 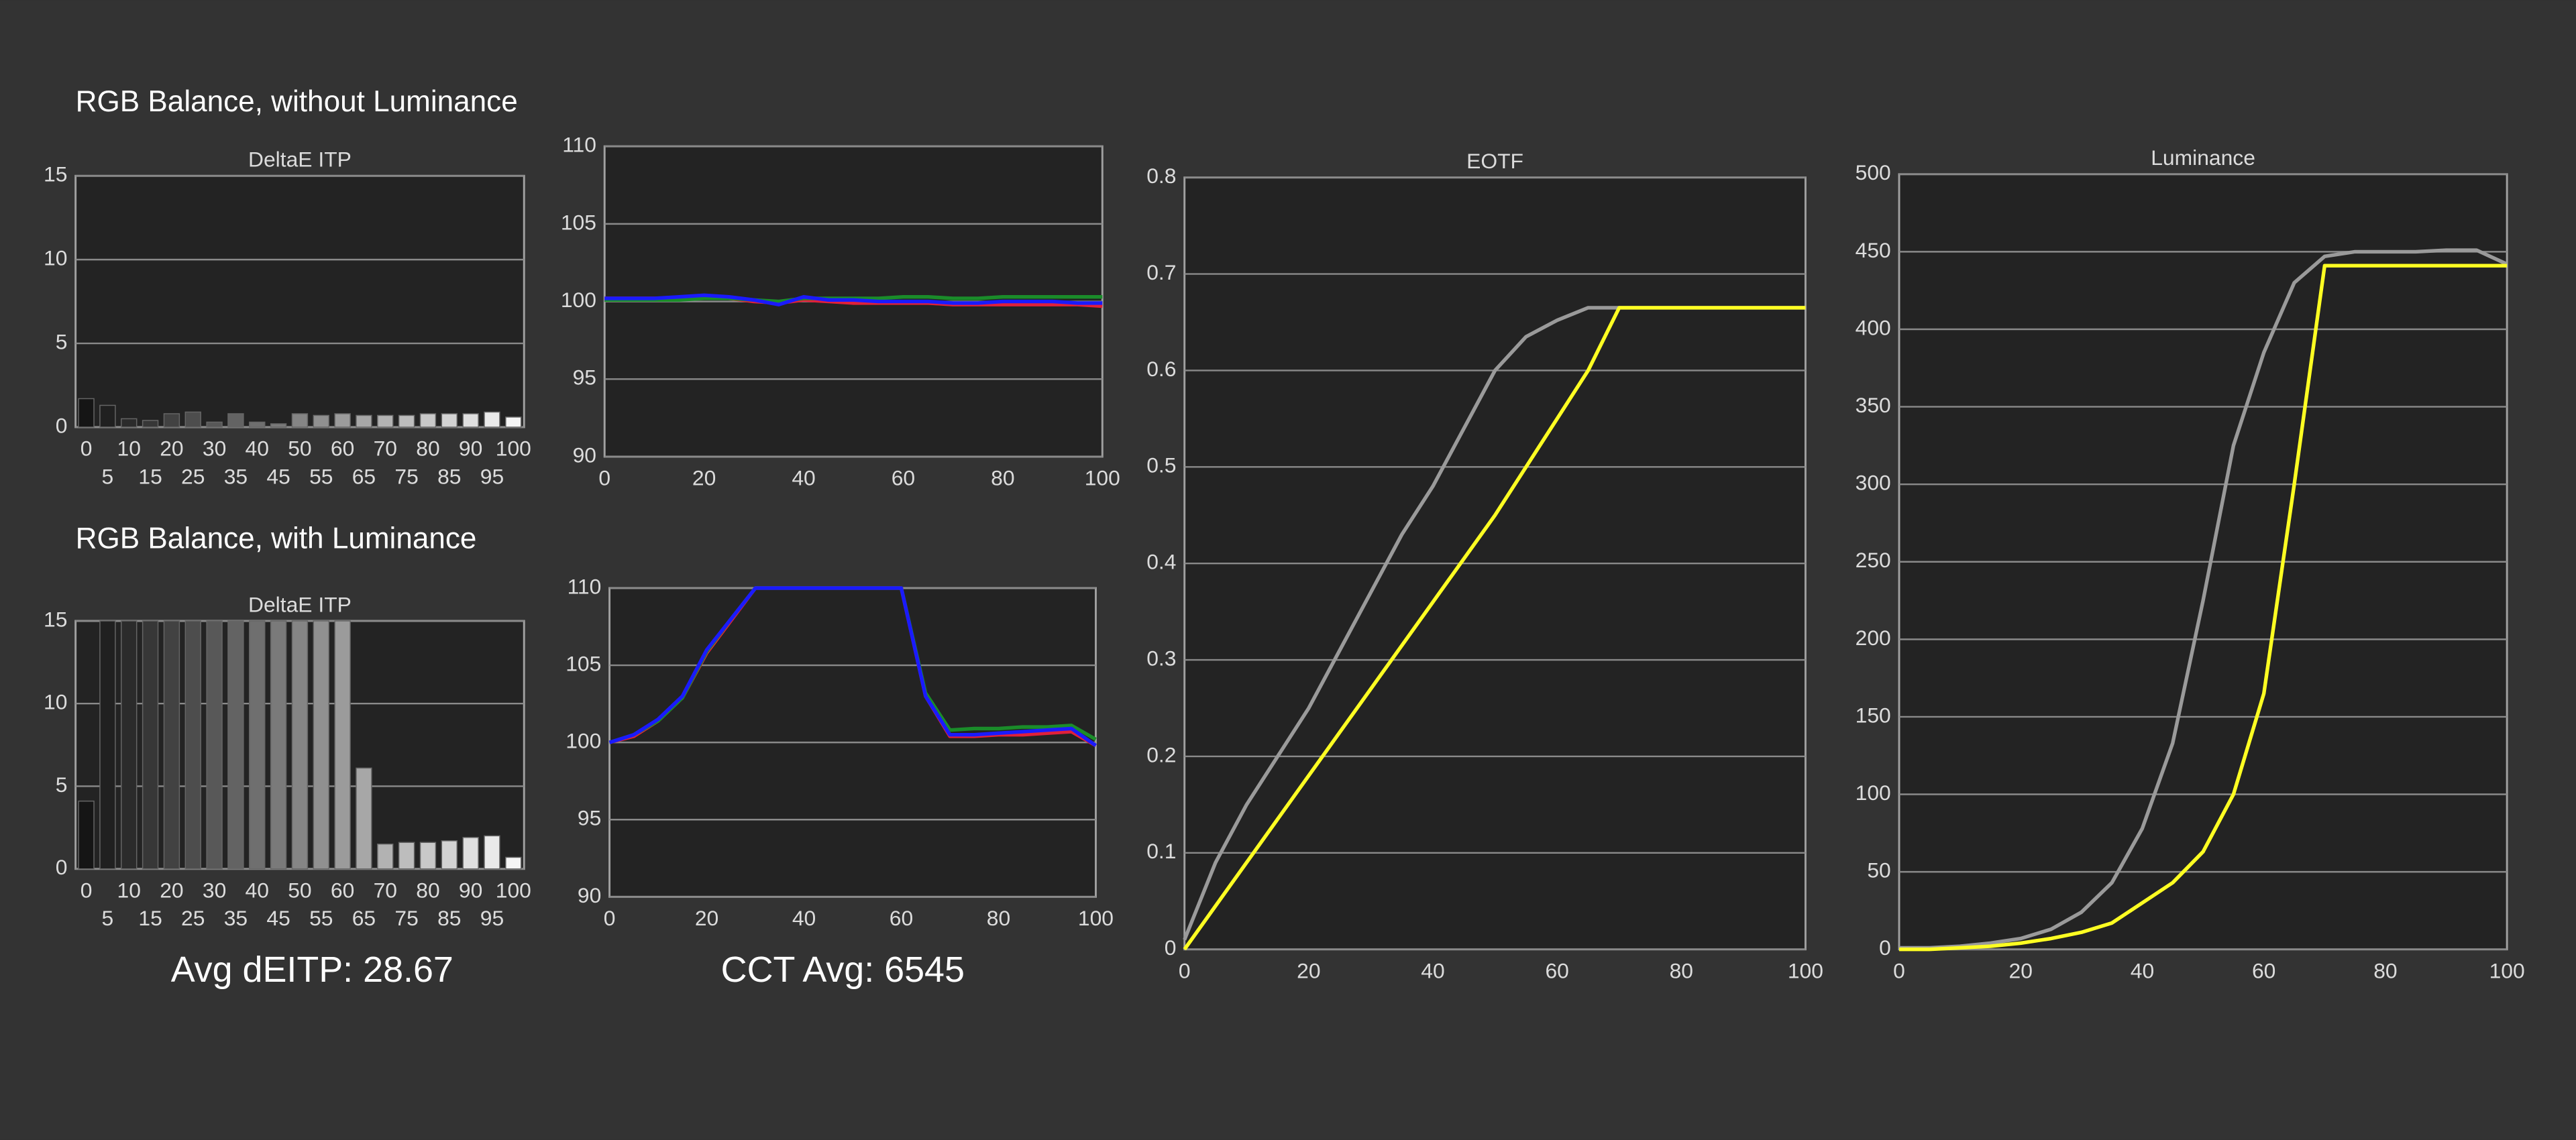 What do you see at coordinates (1873, 405) in the screenshot?
I see `y-tick-label: 350` at bounding box center [1873, 405].